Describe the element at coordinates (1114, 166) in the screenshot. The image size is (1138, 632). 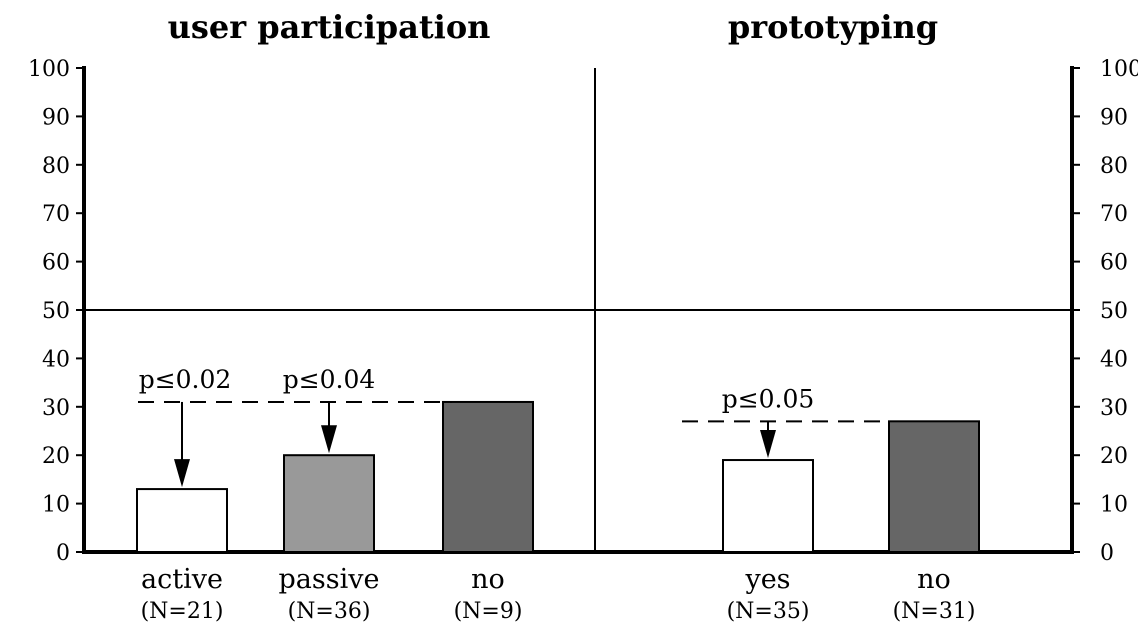
I see `right-tick-label: 80` at that location.